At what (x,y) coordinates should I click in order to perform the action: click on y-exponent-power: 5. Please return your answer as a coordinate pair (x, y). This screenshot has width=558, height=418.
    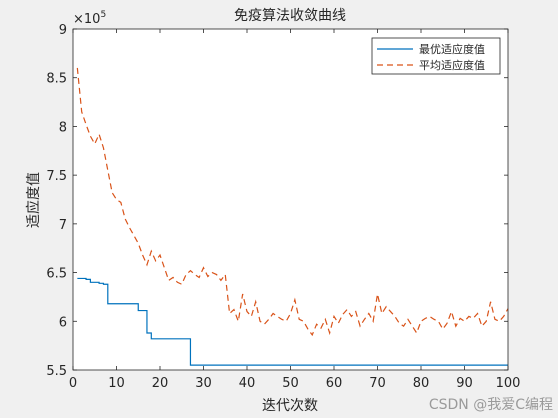
    Looking at the image, I should click on (103, 15).